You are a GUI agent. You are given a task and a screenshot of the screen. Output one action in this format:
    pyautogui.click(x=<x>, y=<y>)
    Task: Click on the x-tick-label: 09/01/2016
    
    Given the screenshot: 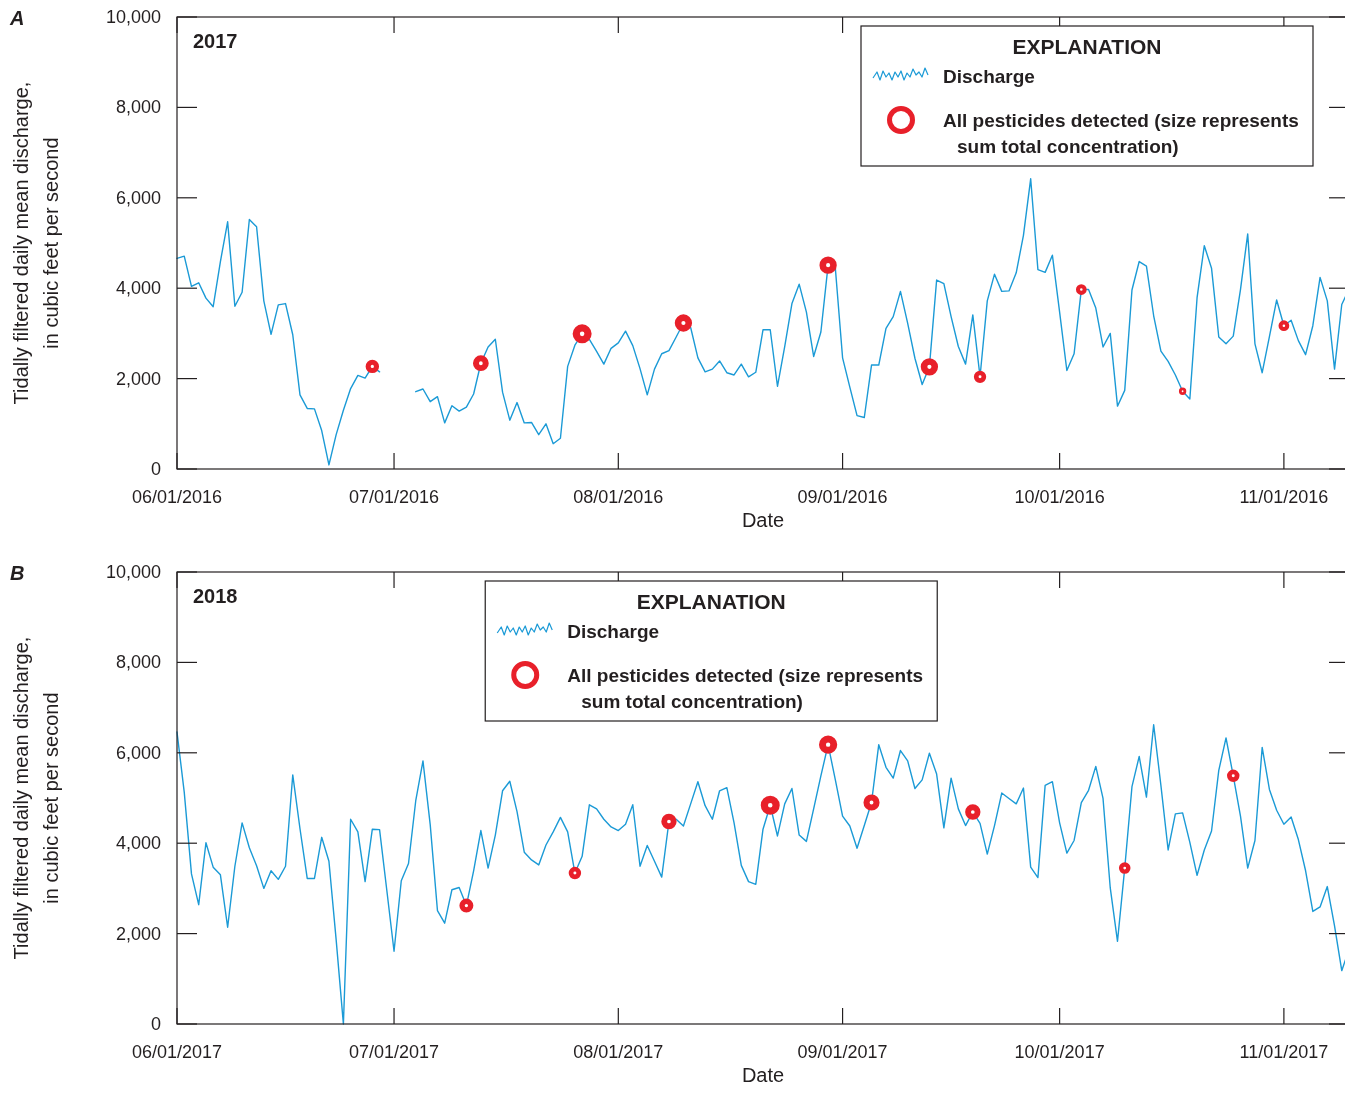 What is the action you would take?
    pyautogui.click(x=842, y=497)
    